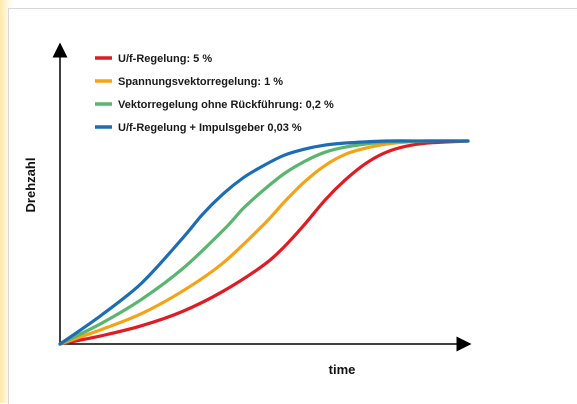 Image resolution: width=577 pixels, height=404 pixels. Describe the element at coordinates (210, 128) in the screenshot. I see `legend-label-4: U/f-Regelung + Impulsgeber 0,03 %` at that location.